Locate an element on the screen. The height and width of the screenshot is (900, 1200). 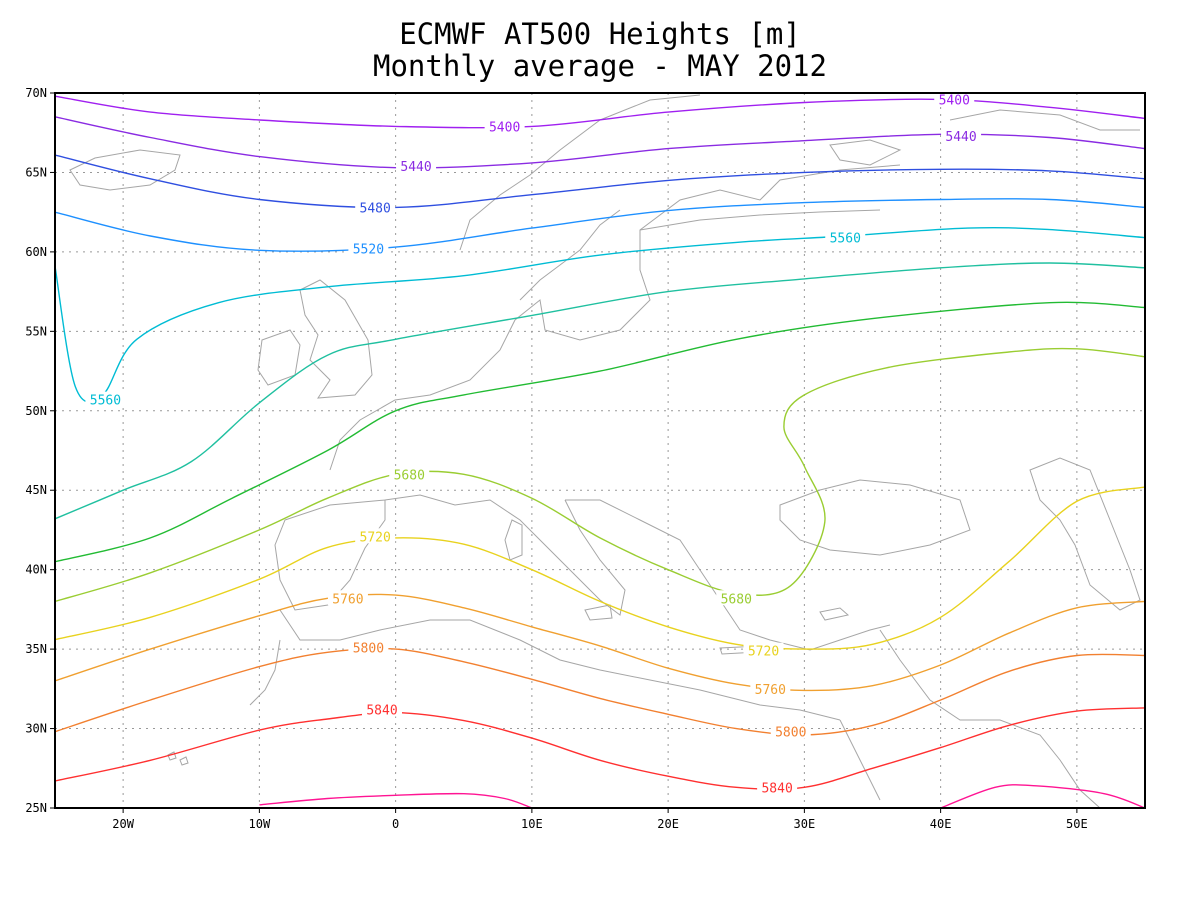
lat-tick-label: 45N is located at coordinates (36, 490).